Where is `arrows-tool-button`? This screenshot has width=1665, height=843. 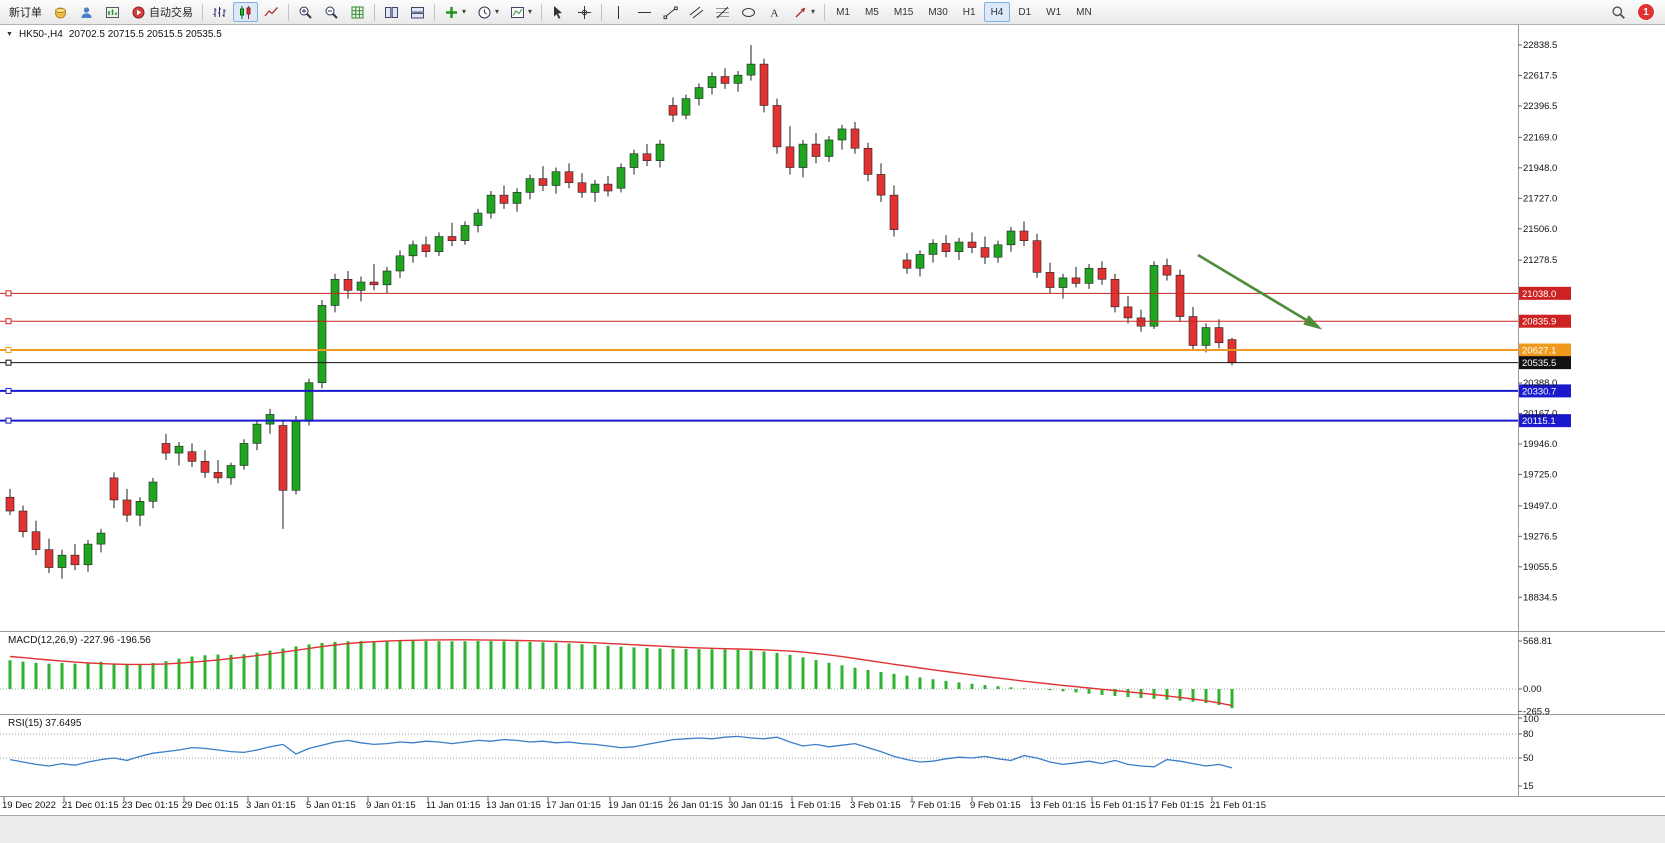
arrows-tool-button is located at coordinates (804, 12).